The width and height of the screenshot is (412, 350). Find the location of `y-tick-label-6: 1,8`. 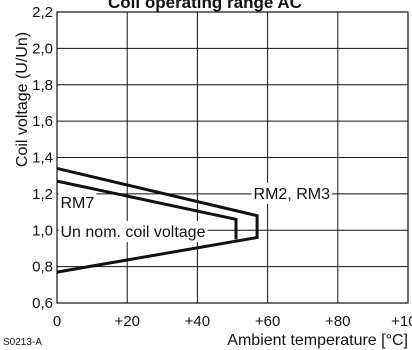

y-tick-label-6: 1,8 is located at coordinates (42, 85).